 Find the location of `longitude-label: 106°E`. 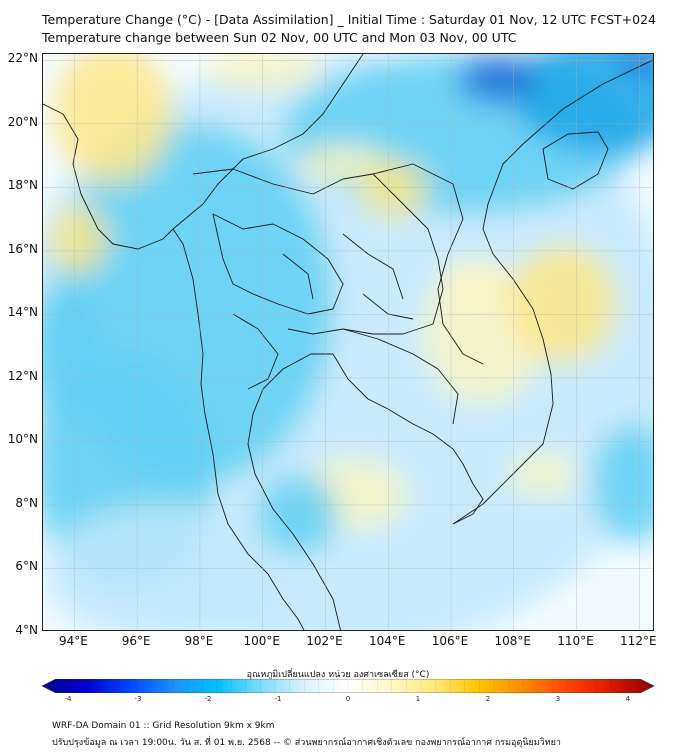

longitude-label: 106°E is located at coordinates (450, 641).